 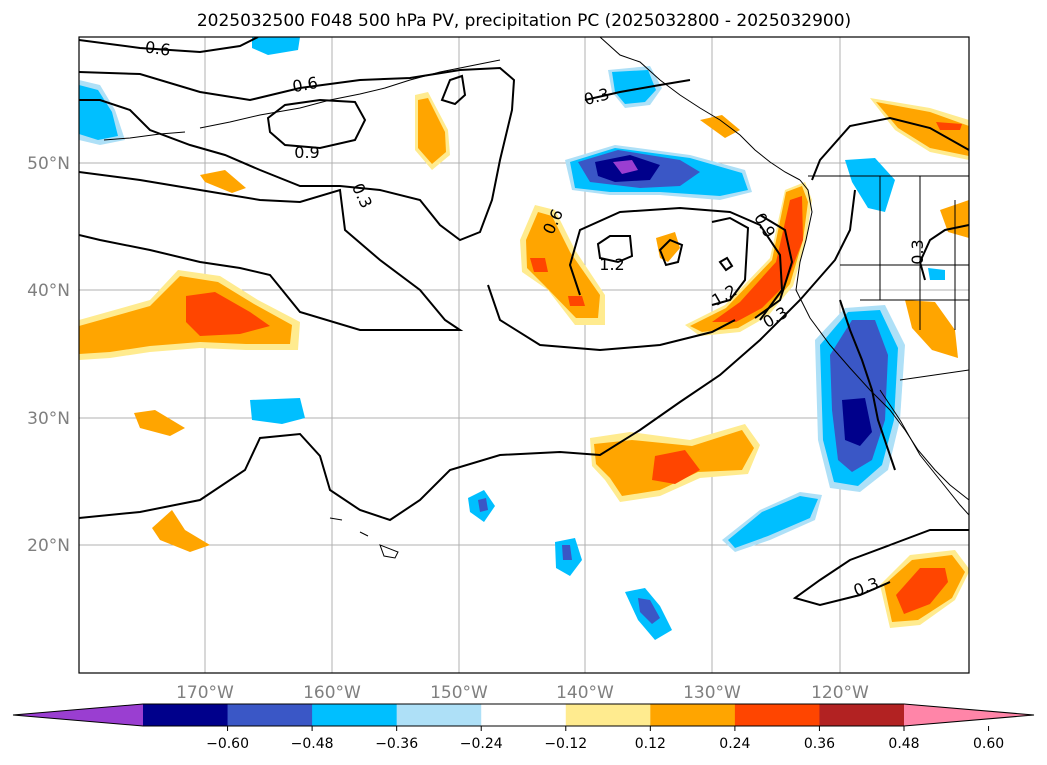 I want to click on lat-label: 20°N, so click(x=48, y=546).